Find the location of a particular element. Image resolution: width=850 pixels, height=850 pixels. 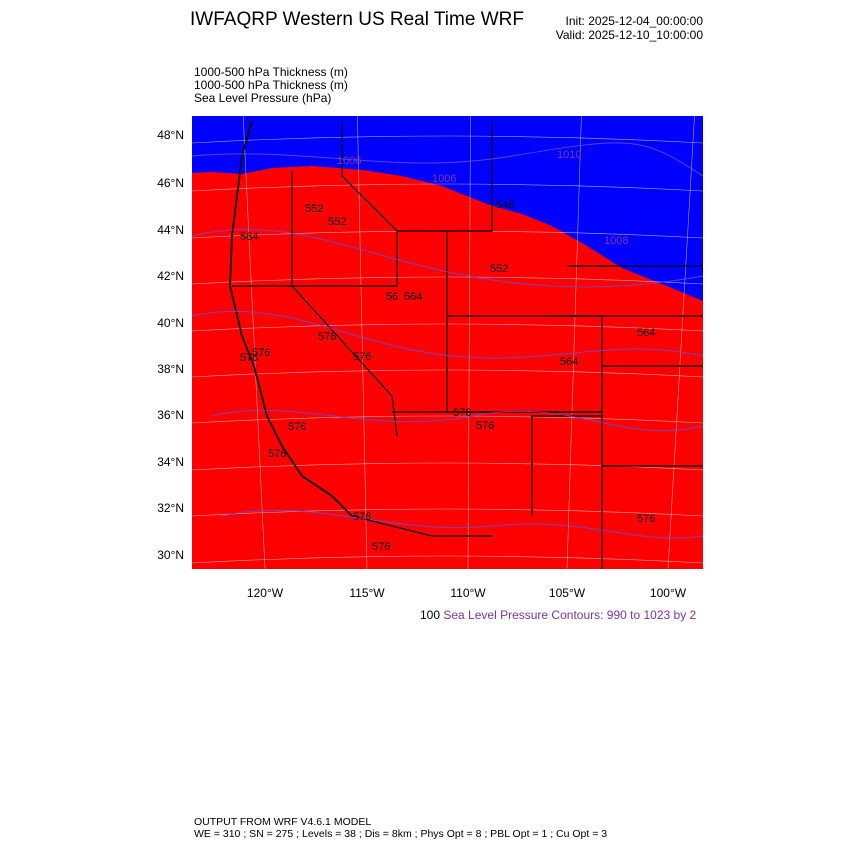

lat-tick-label: 46°N is located at coordinates (170, 183).